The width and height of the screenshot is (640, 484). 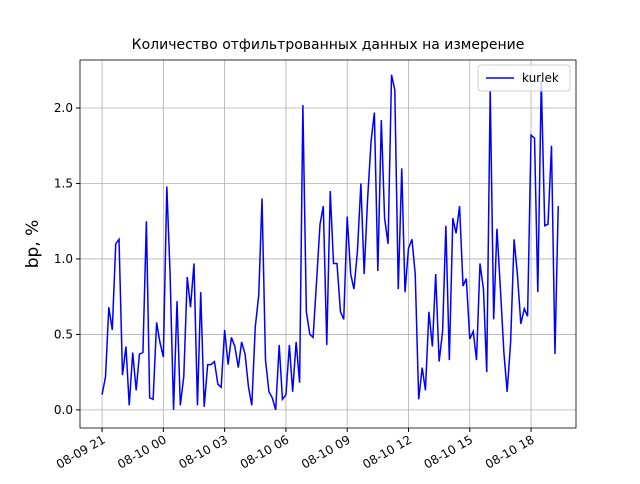 What do you see at coordinates (63, 410) in the screenshot?
I see `y-tick-label: 0.0` at bounding box center [63, 410].